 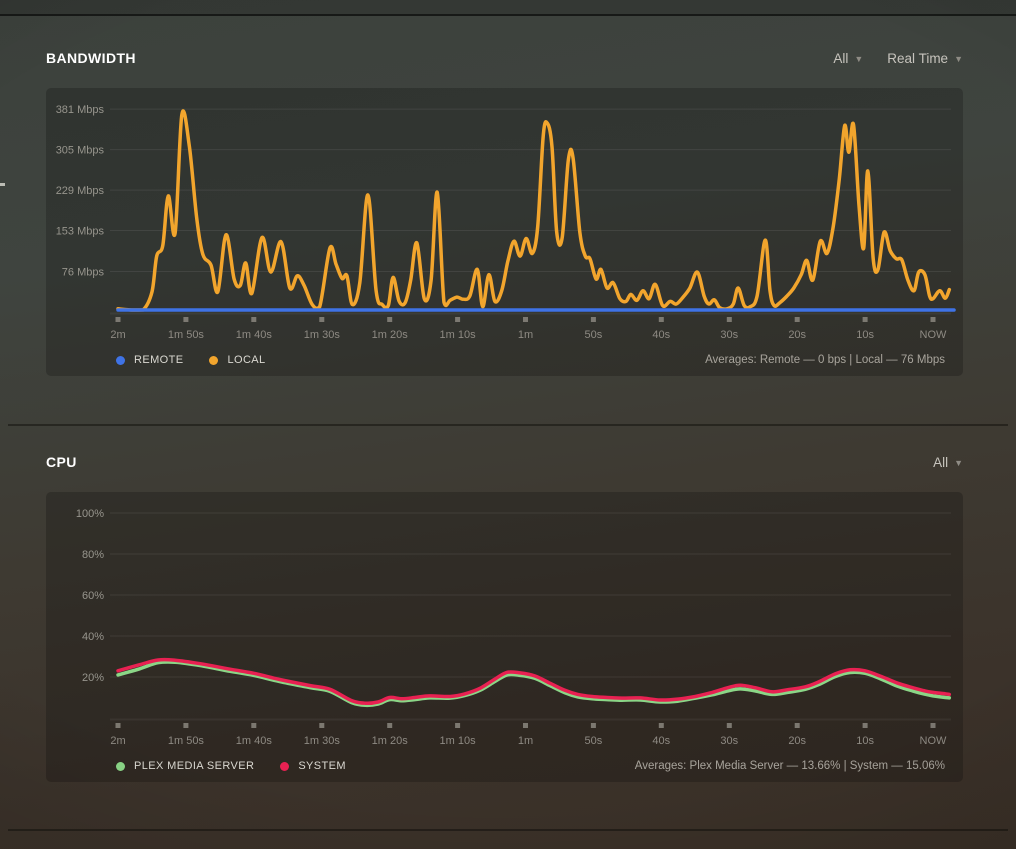 I want to click on bandwidth-timerange-dropdown-label: Real Time, so click(x=918, y=58).